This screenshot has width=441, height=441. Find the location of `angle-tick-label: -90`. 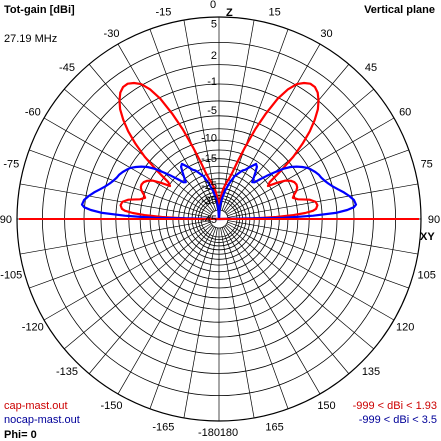

angle-tick-label: -90 is located at coordinates (6, 220).